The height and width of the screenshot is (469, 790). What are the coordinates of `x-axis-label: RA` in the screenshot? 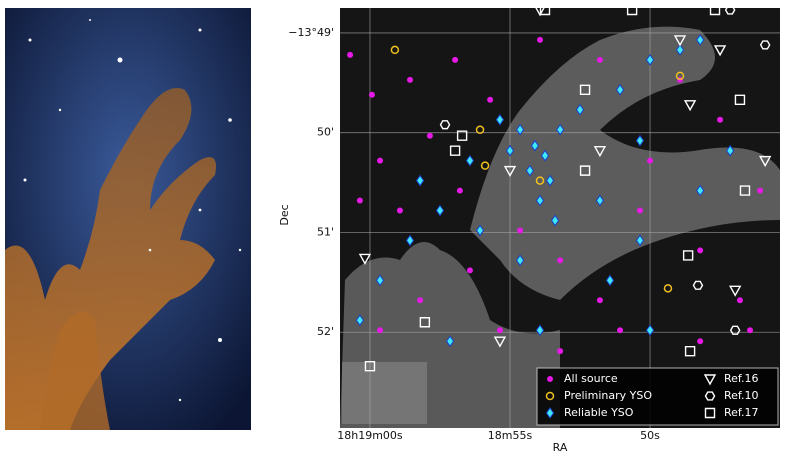 It's located at (560, 447).